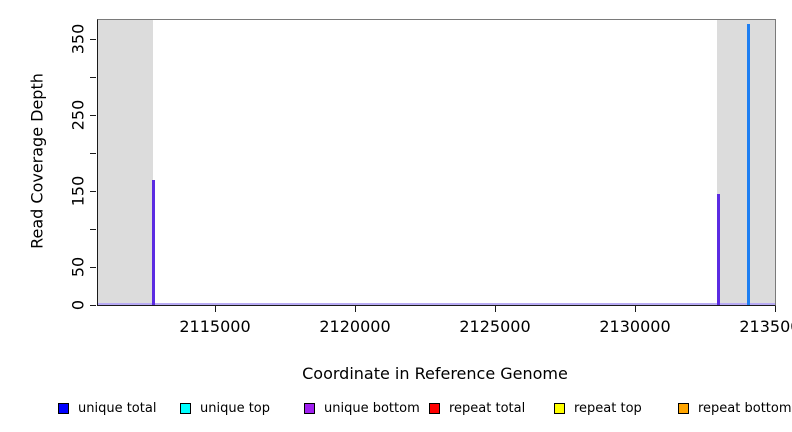 Image resolution: width=792 pixels, height=432 pixels. What do you see at coordinates (435, 373) in the screenshot?
I see `x-axis-title: Coordinate in Reference Genome` at bounding box center [435, 373].